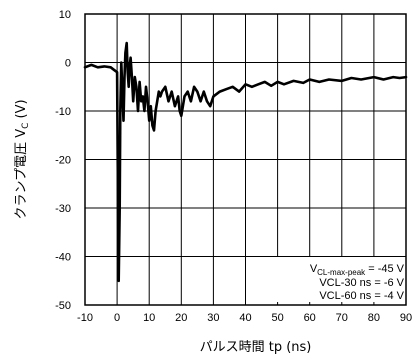 The width and height of the screenshot is (418, 361). What do you see at coordinates (361, 296) in the screenshot?
I see `annotation-60ns: VCL-60 ns = -4 V` at bounding box center [361, 296].